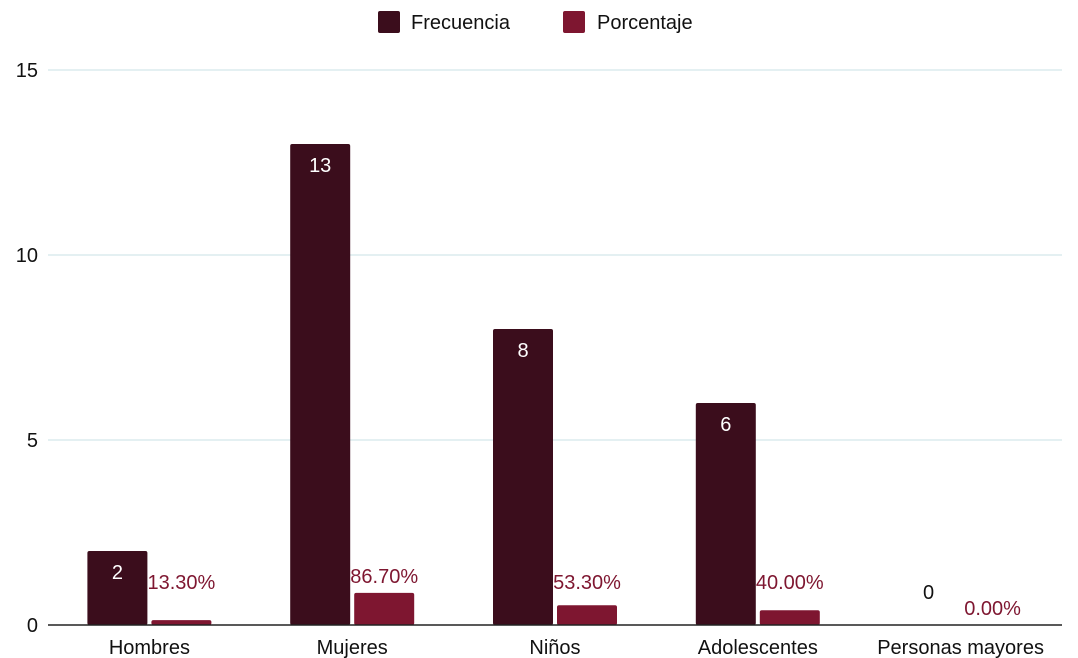 This screenshot has height=658, width=1078. What do you see at coordinates (320, 166) in the screenshot?
I see `data-label-frecuencia: 13` at bounding box center [320, 166].